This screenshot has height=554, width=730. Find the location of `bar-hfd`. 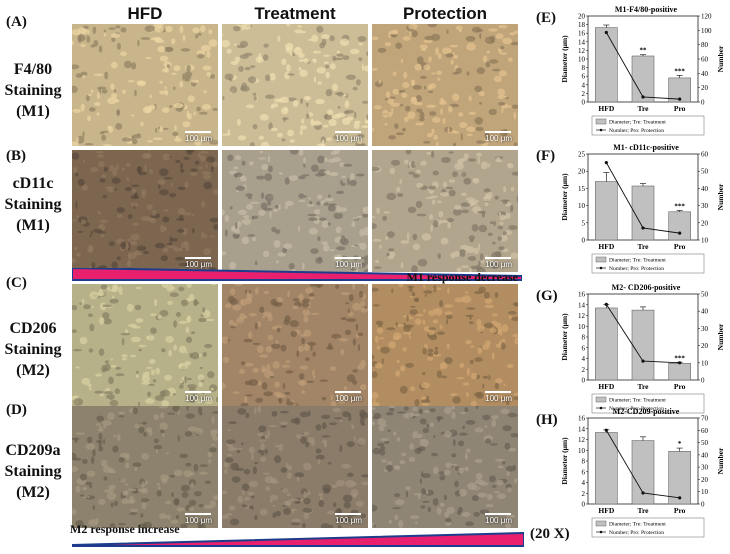

bar-hfd is located at coordinates (606, 65).